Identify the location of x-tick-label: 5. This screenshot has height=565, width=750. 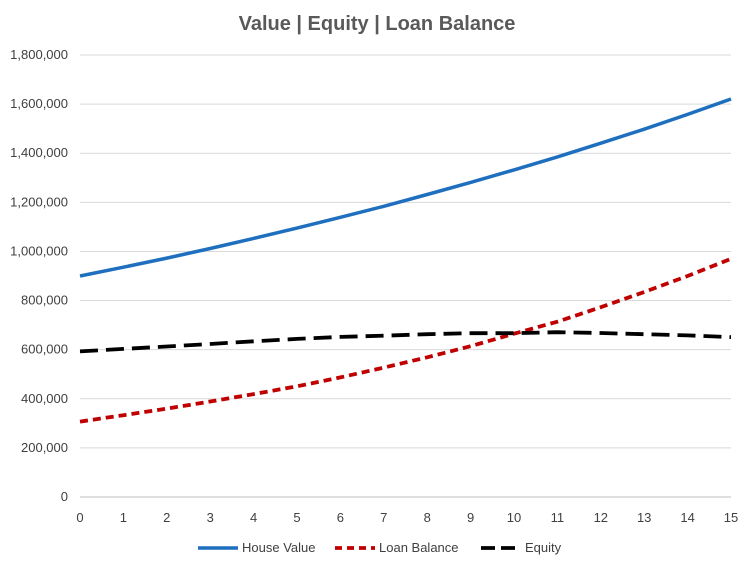
(296, 517).